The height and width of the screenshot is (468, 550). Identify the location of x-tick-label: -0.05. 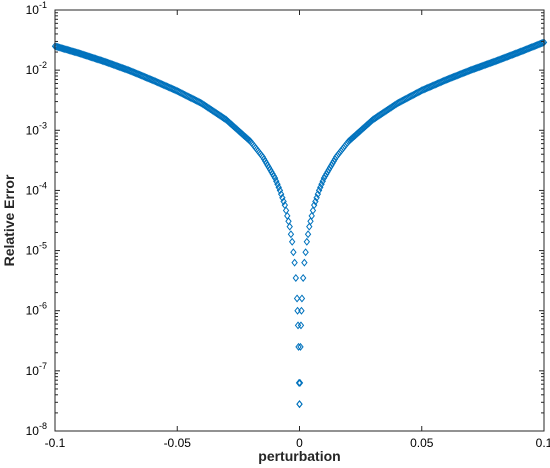
(178, 443).